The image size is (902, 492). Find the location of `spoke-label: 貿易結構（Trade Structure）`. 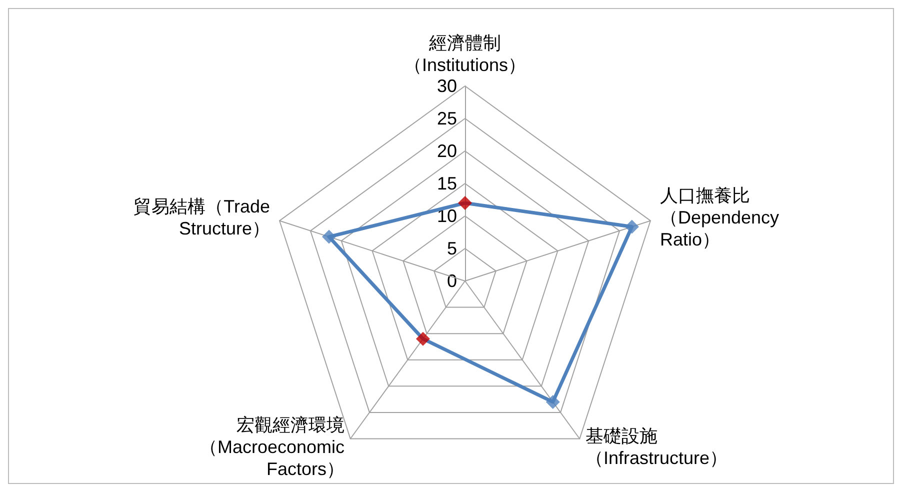

spoke-label: 貿易結構（Trade Structure） is located at coordinates (202, 217).